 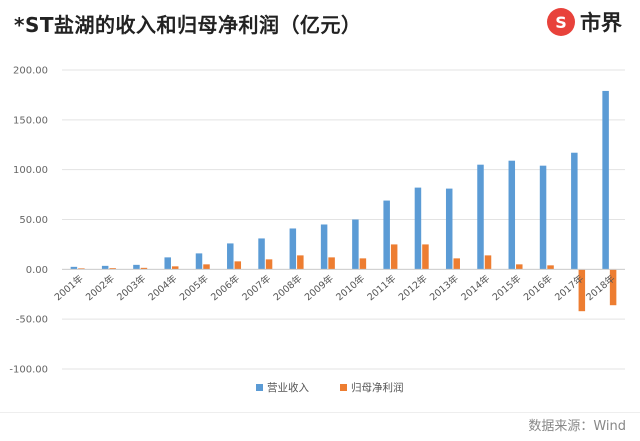 I want to click on y-tick-label: 150.00, so click(x=30, y=120).